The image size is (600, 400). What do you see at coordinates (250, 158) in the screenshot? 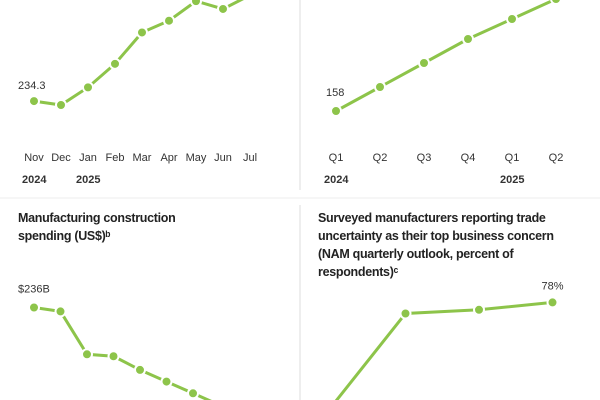
I see `x-tick-label: Jul` at bounding box center [250, 158].